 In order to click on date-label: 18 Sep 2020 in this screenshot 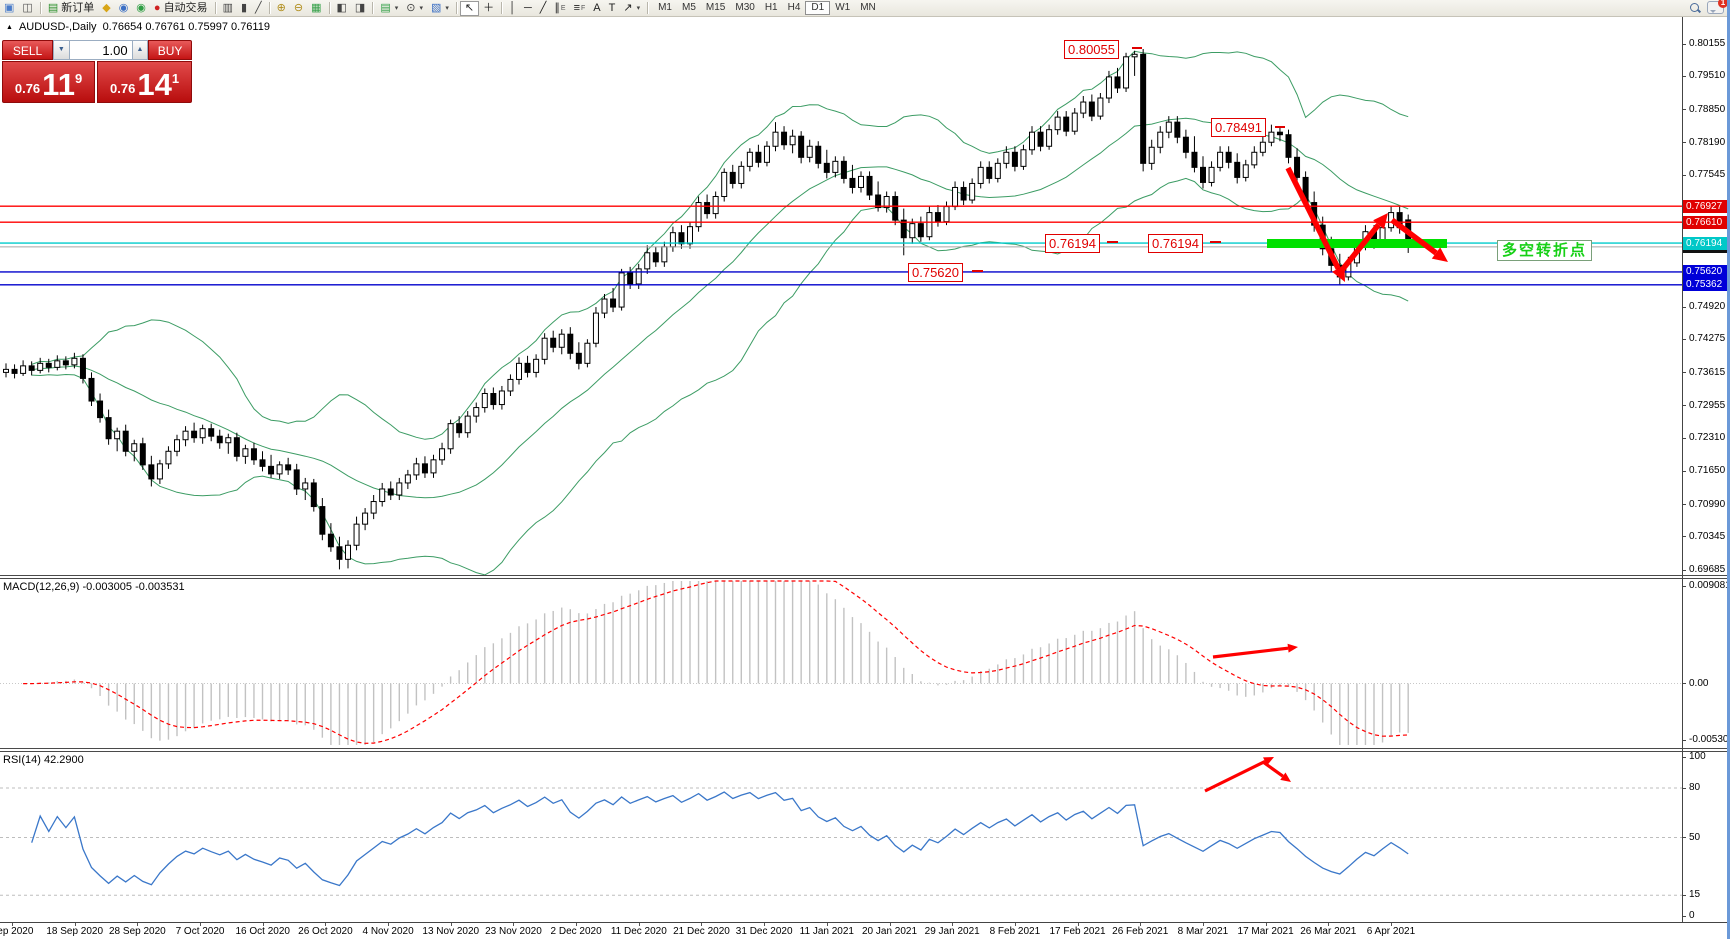, I will do `click(75, 931)`.